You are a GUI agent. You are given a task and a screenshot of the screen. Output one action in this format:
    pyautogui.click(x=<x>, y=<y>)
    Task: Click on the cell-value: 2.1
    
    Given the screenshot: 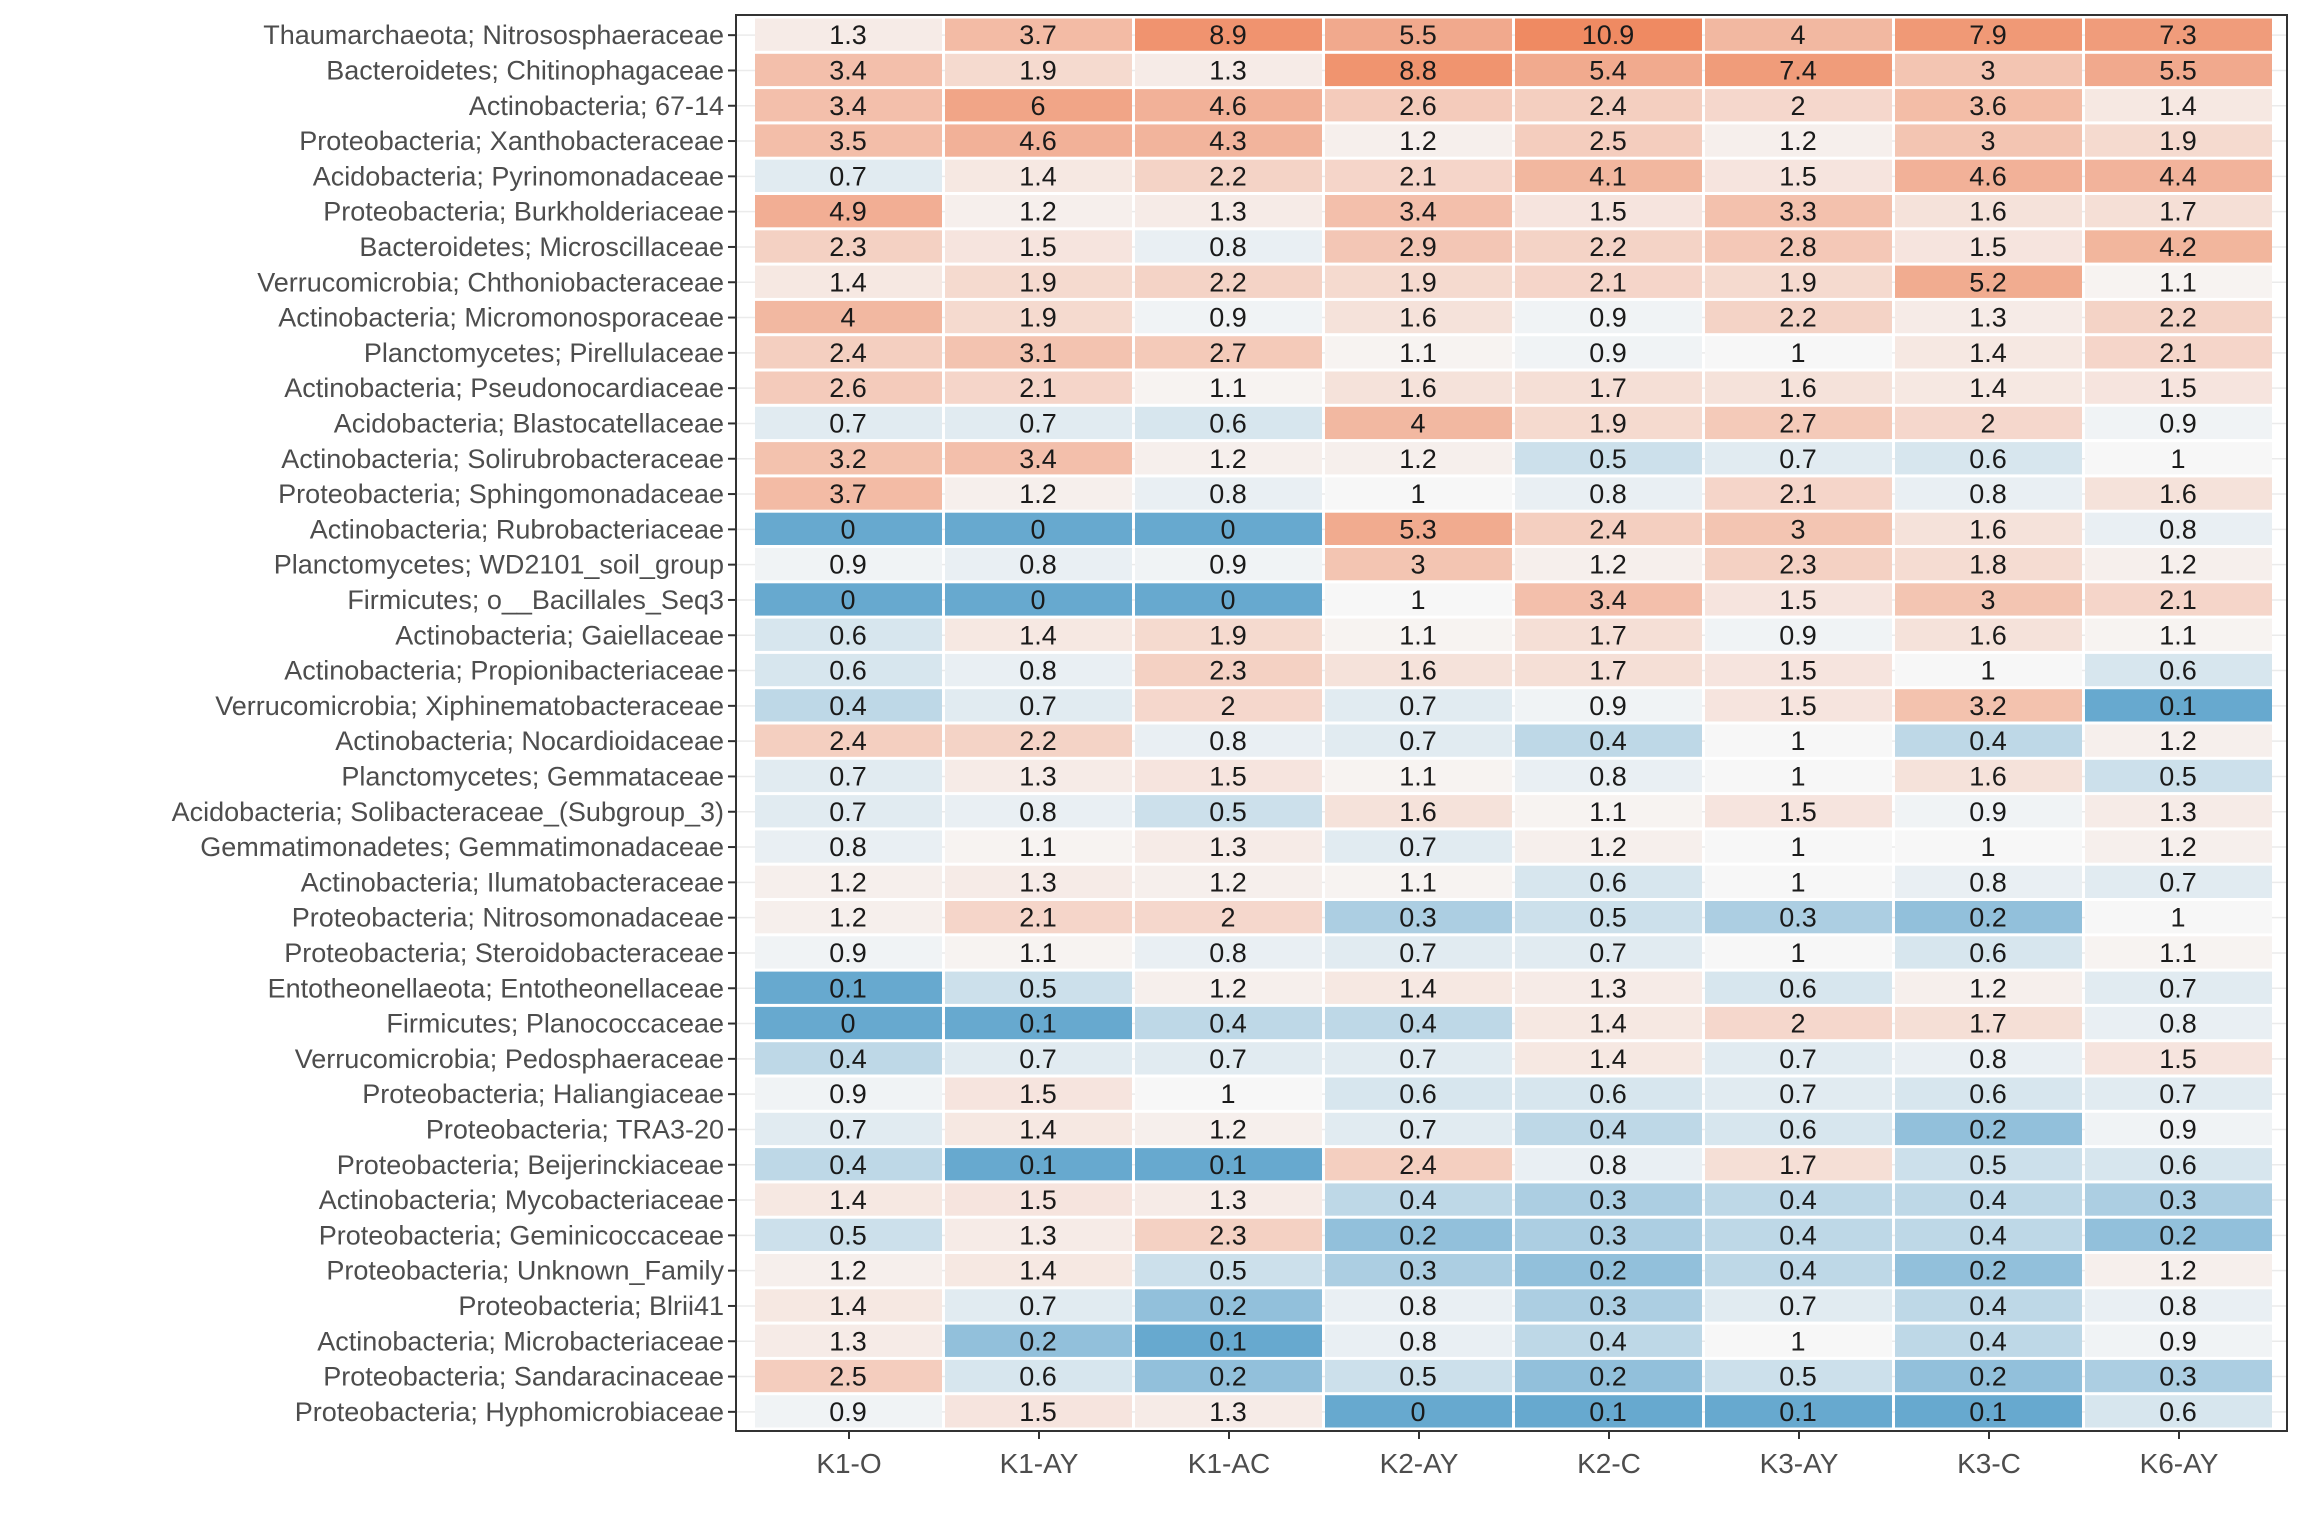 What is the action you would take?
    pyautogui.click(x=1418, y=176)
    